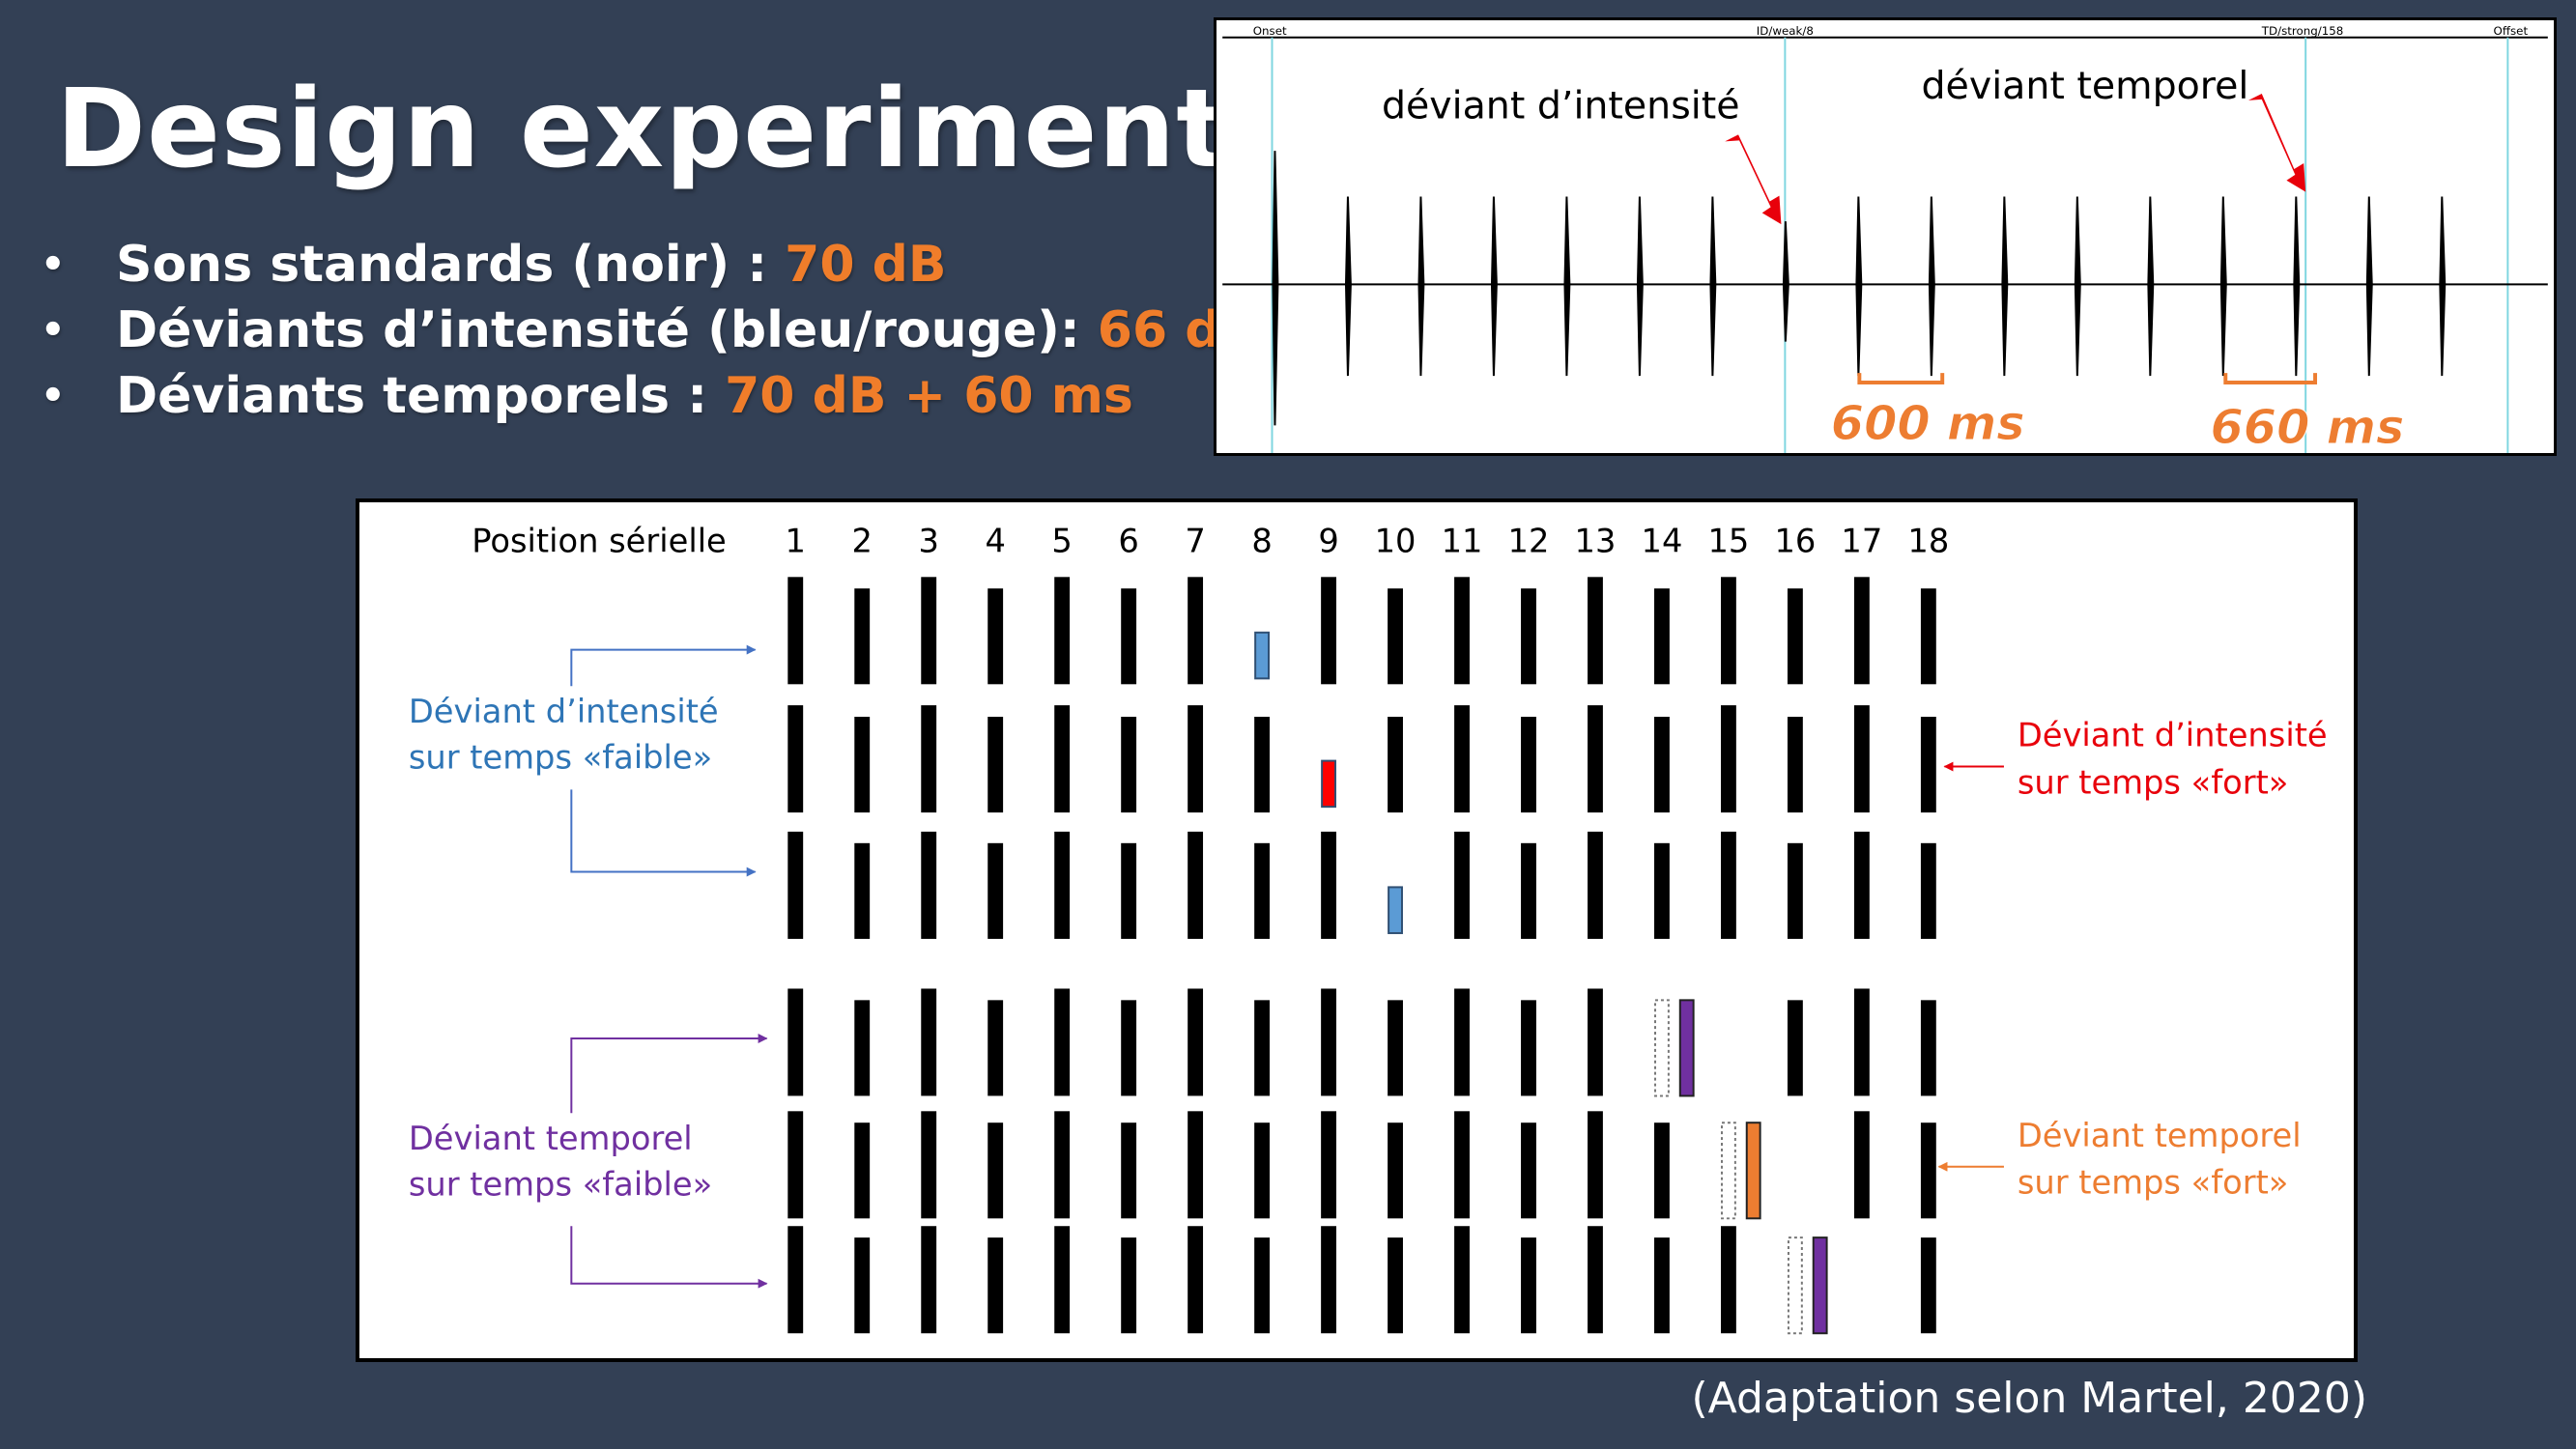  Describe the element at coordinates (1885, 31) in the screenshot. I see `waveform-marker-bar: Onset ID/weak/8 TD/strong/158 Offset` at that location.